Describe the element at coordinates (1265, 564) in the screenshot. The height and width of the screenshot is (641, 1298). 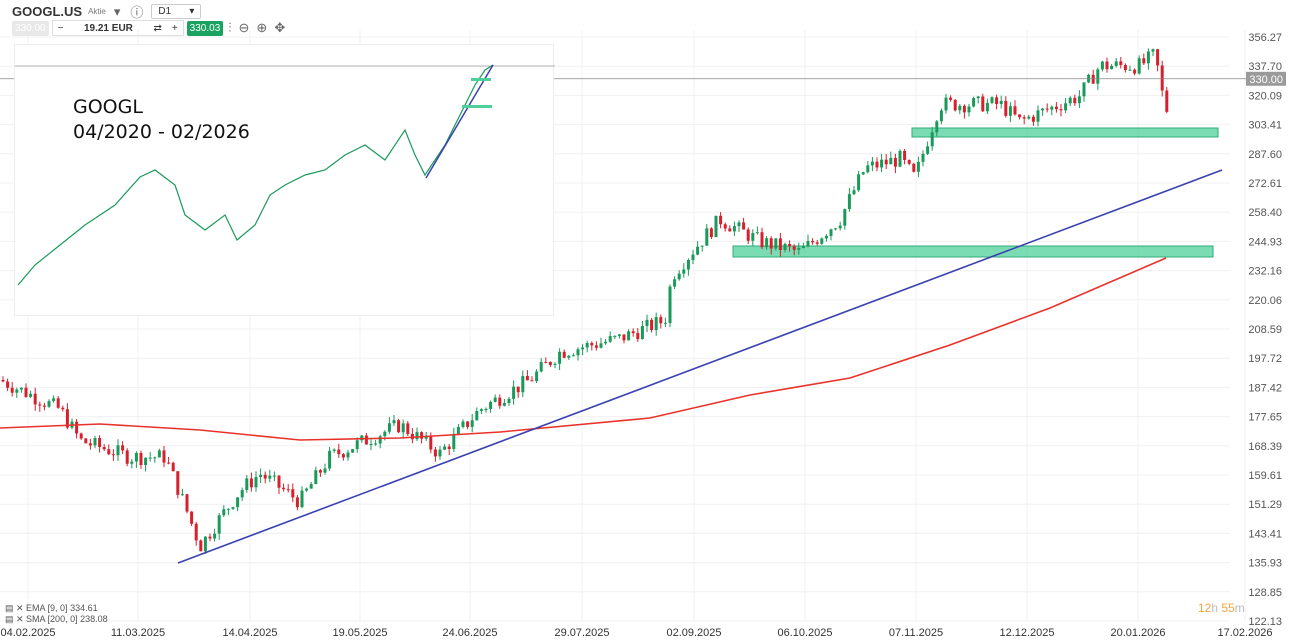
I see `price-tick: 135.93` at that location.